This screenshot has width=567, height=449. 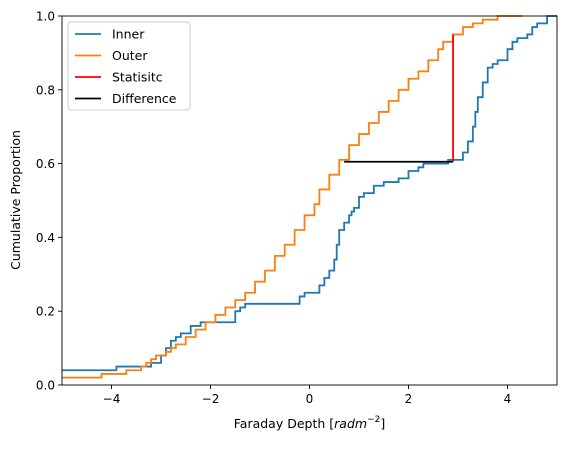 What do you see at coordinates (409, 399) in the screenshot?
I see `x-tick-label: 2` at bounding box center [409, 399].